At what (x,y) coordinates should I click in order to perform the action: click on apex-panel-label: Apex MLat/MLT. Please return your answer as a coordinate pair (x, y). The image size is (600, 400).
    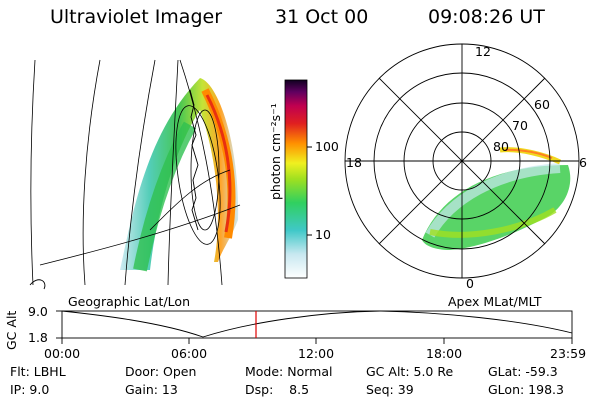
    Looking at the image, I should click on (495, 301).